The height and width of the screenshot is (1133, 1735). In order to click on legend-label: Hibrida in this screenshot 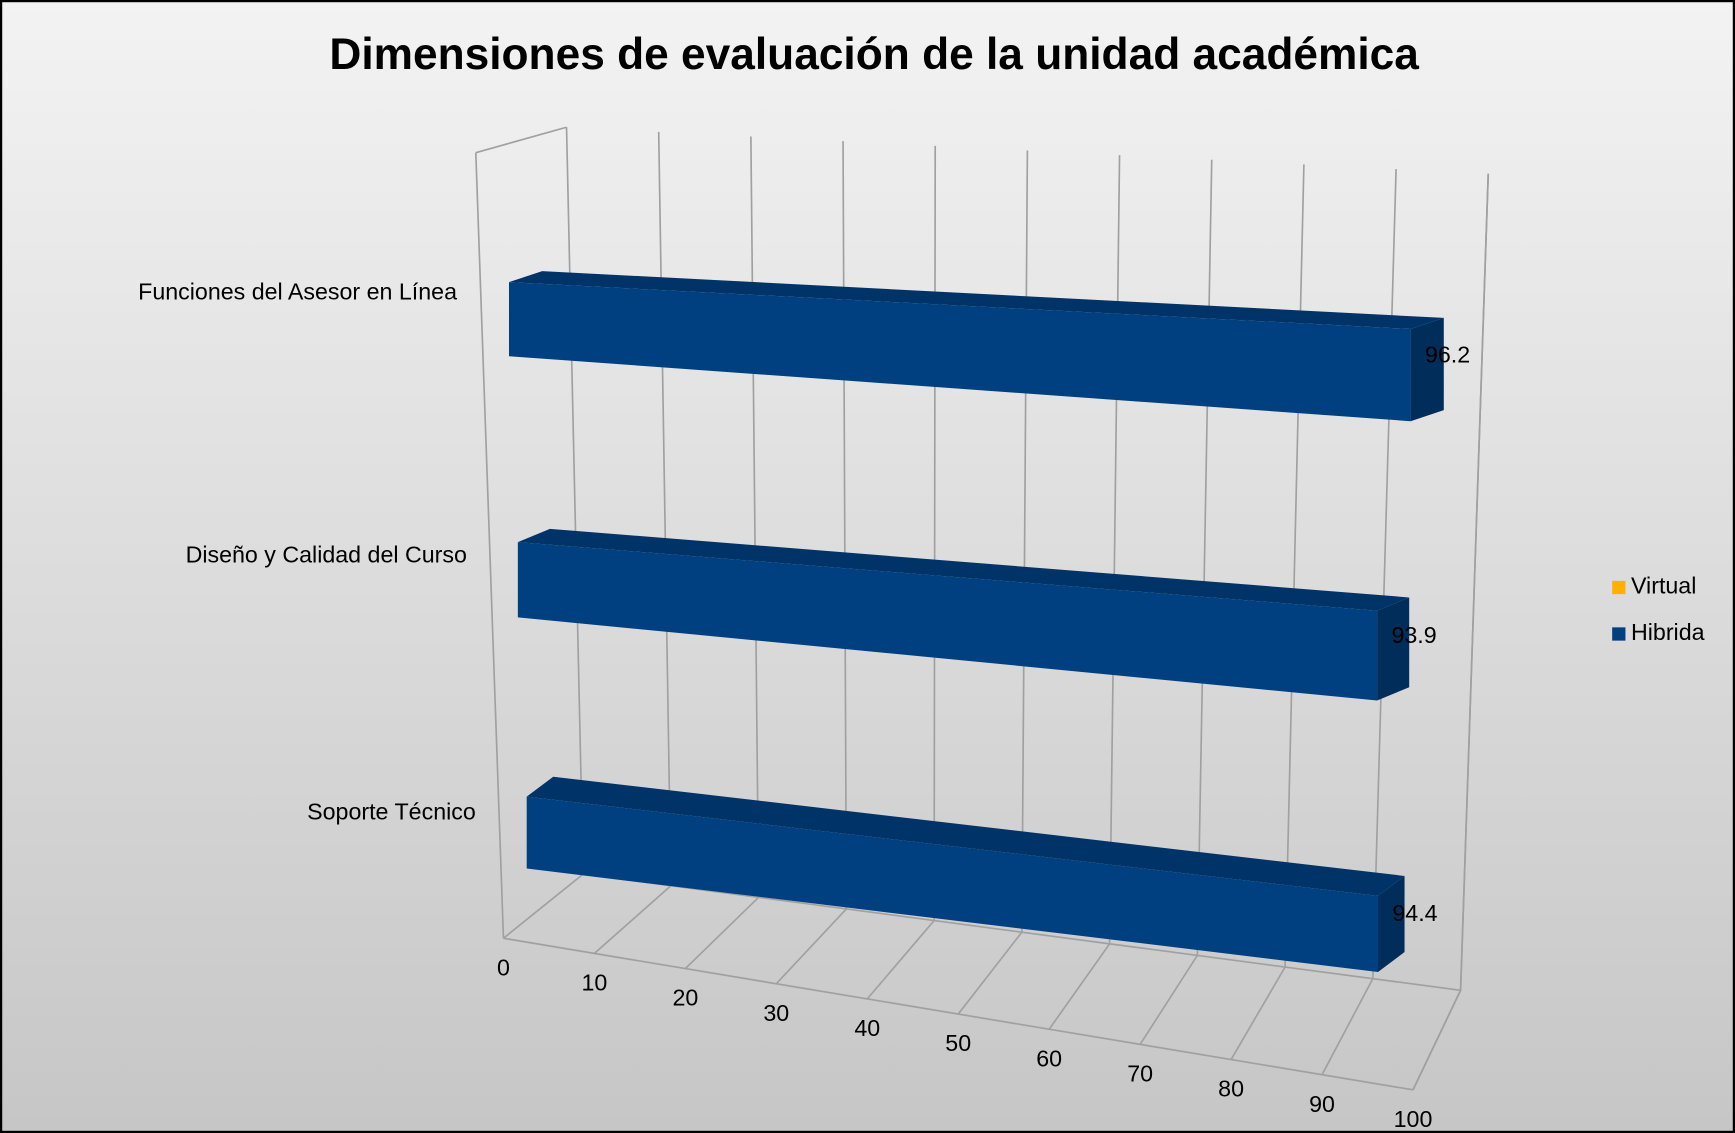, I will do `click(1668, 632)`.